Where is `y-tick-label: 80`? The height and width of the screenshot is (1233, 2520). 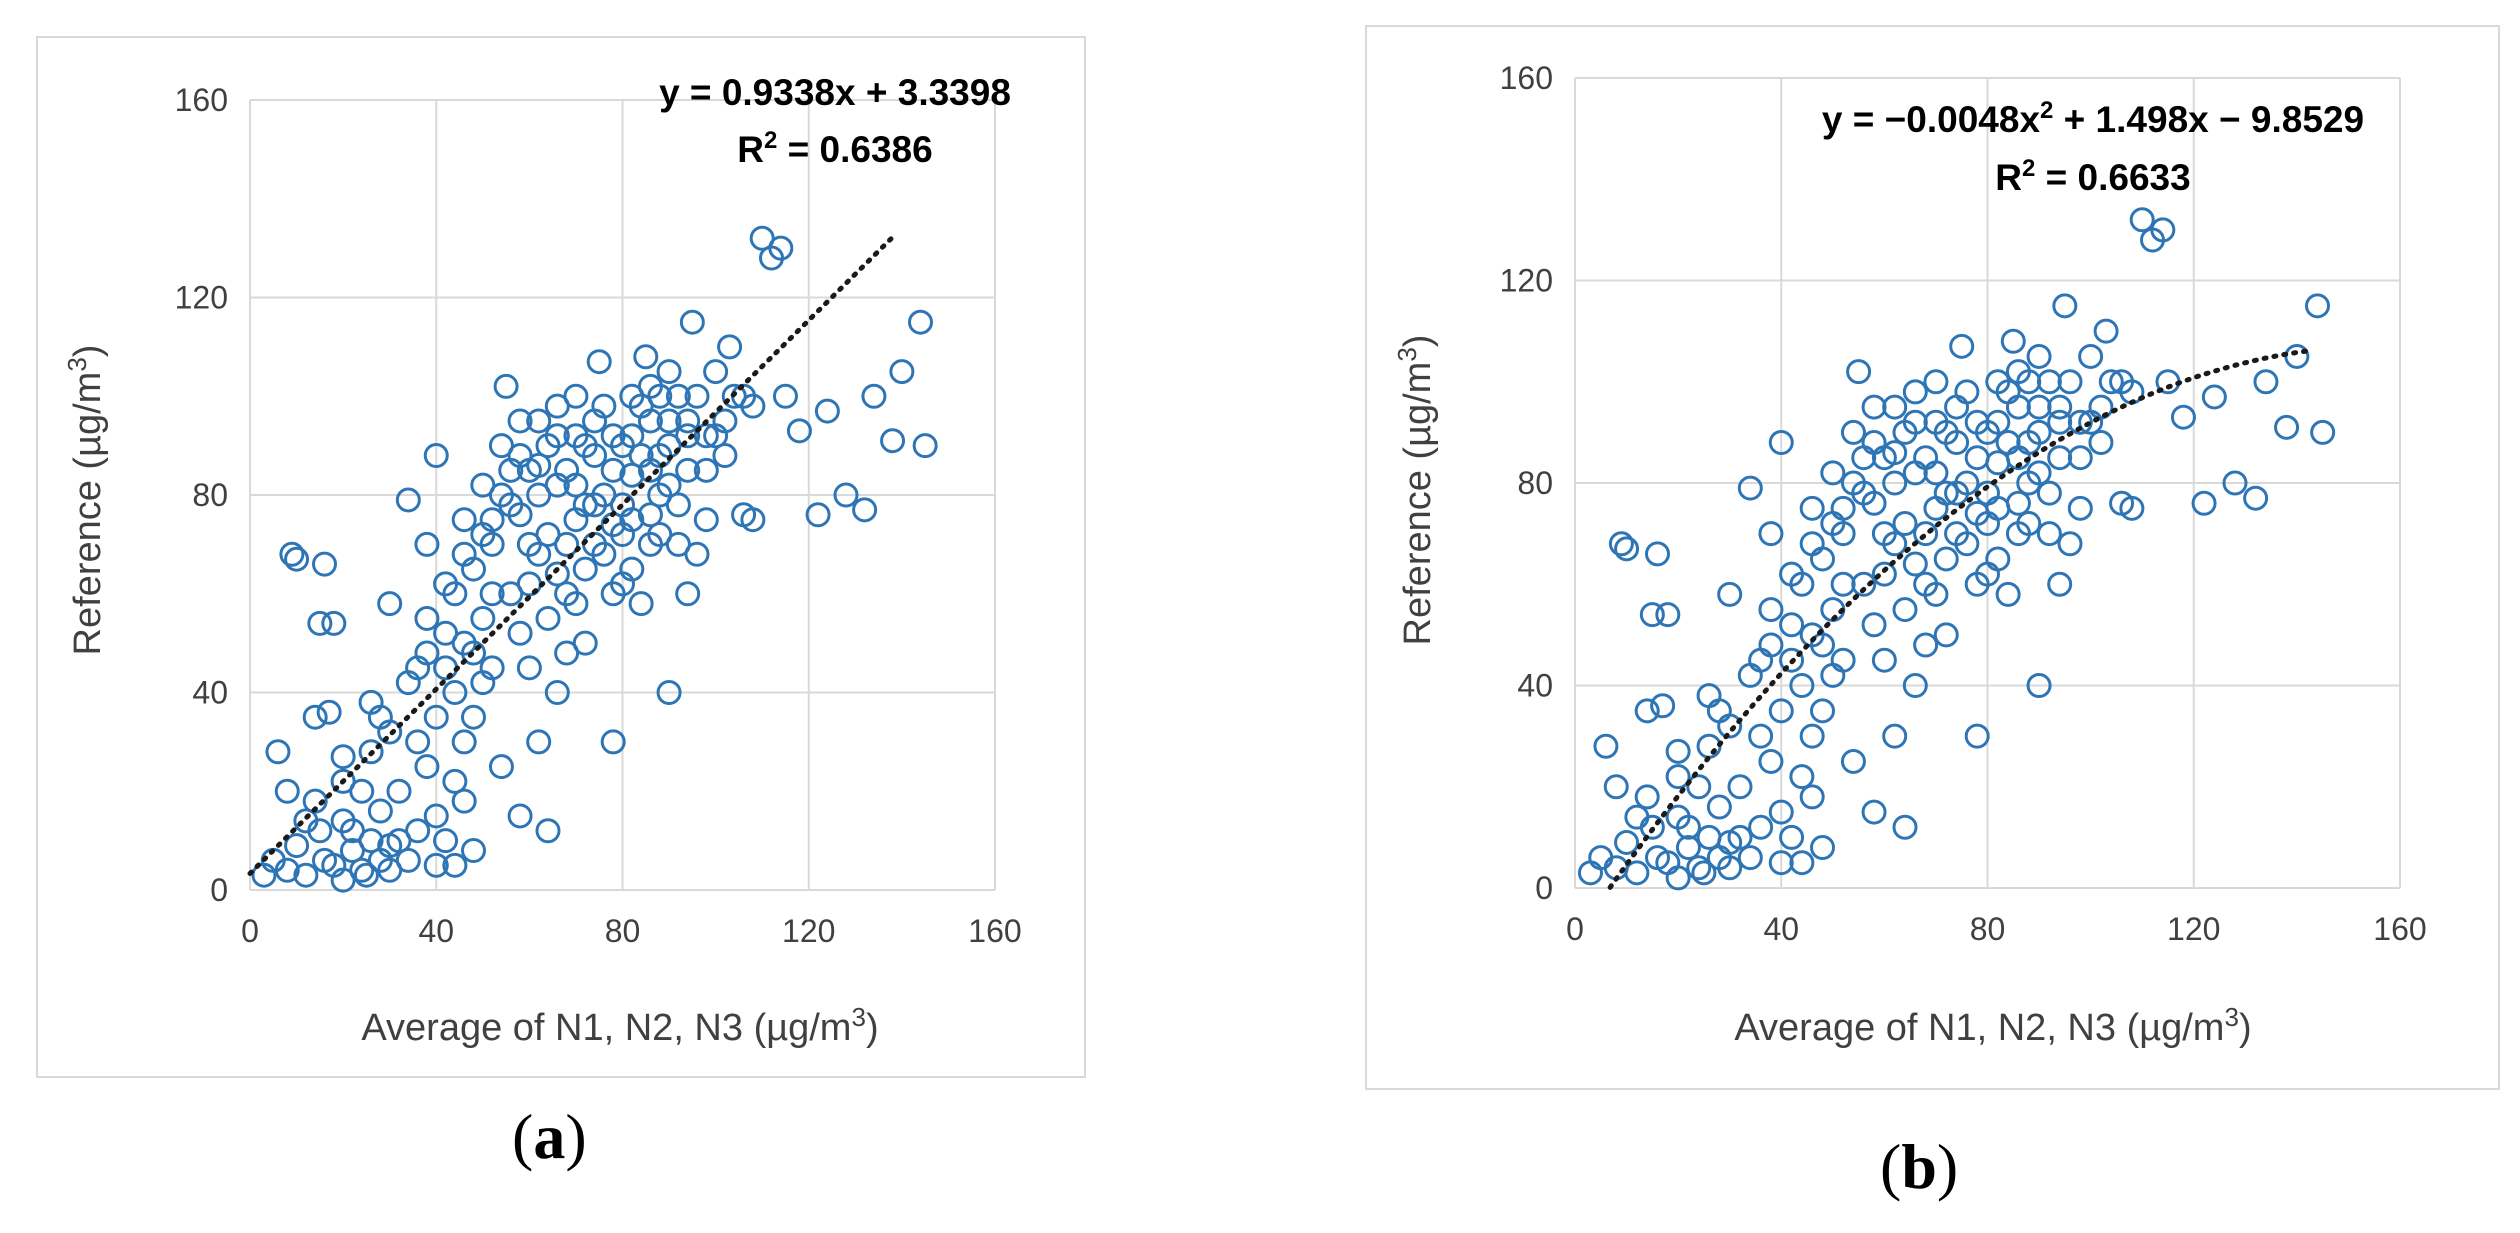 y-tick-label: 80 is located at coordinates (210, 495).